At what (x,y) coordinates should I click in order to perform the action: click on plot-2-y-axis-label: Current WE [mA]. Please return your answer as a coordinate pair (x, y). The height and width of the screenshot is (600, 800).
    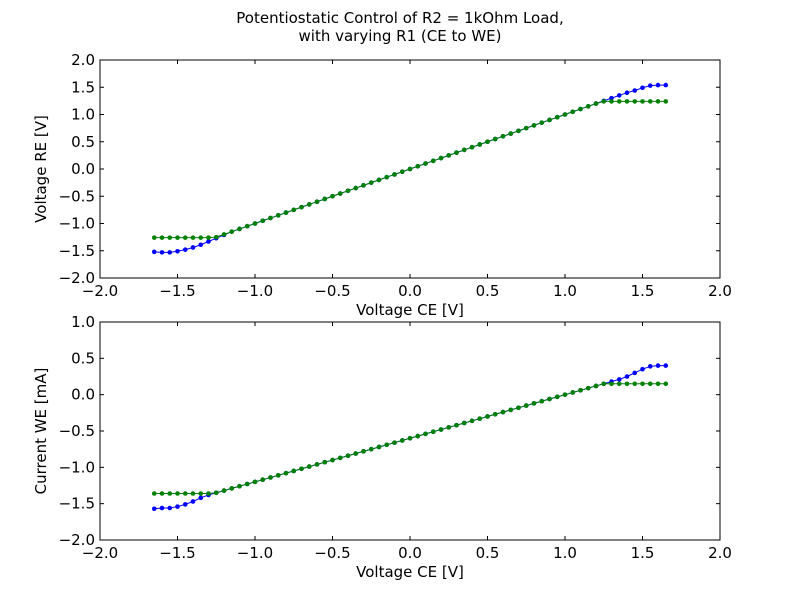
    Looking at the image, I should click on (41, 431).